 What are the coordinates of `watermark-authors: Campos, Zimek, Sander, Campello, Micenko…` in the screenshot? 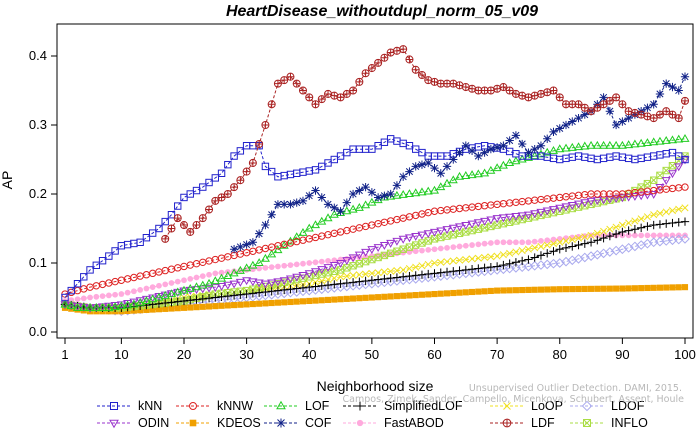 It's located at (514, 399).